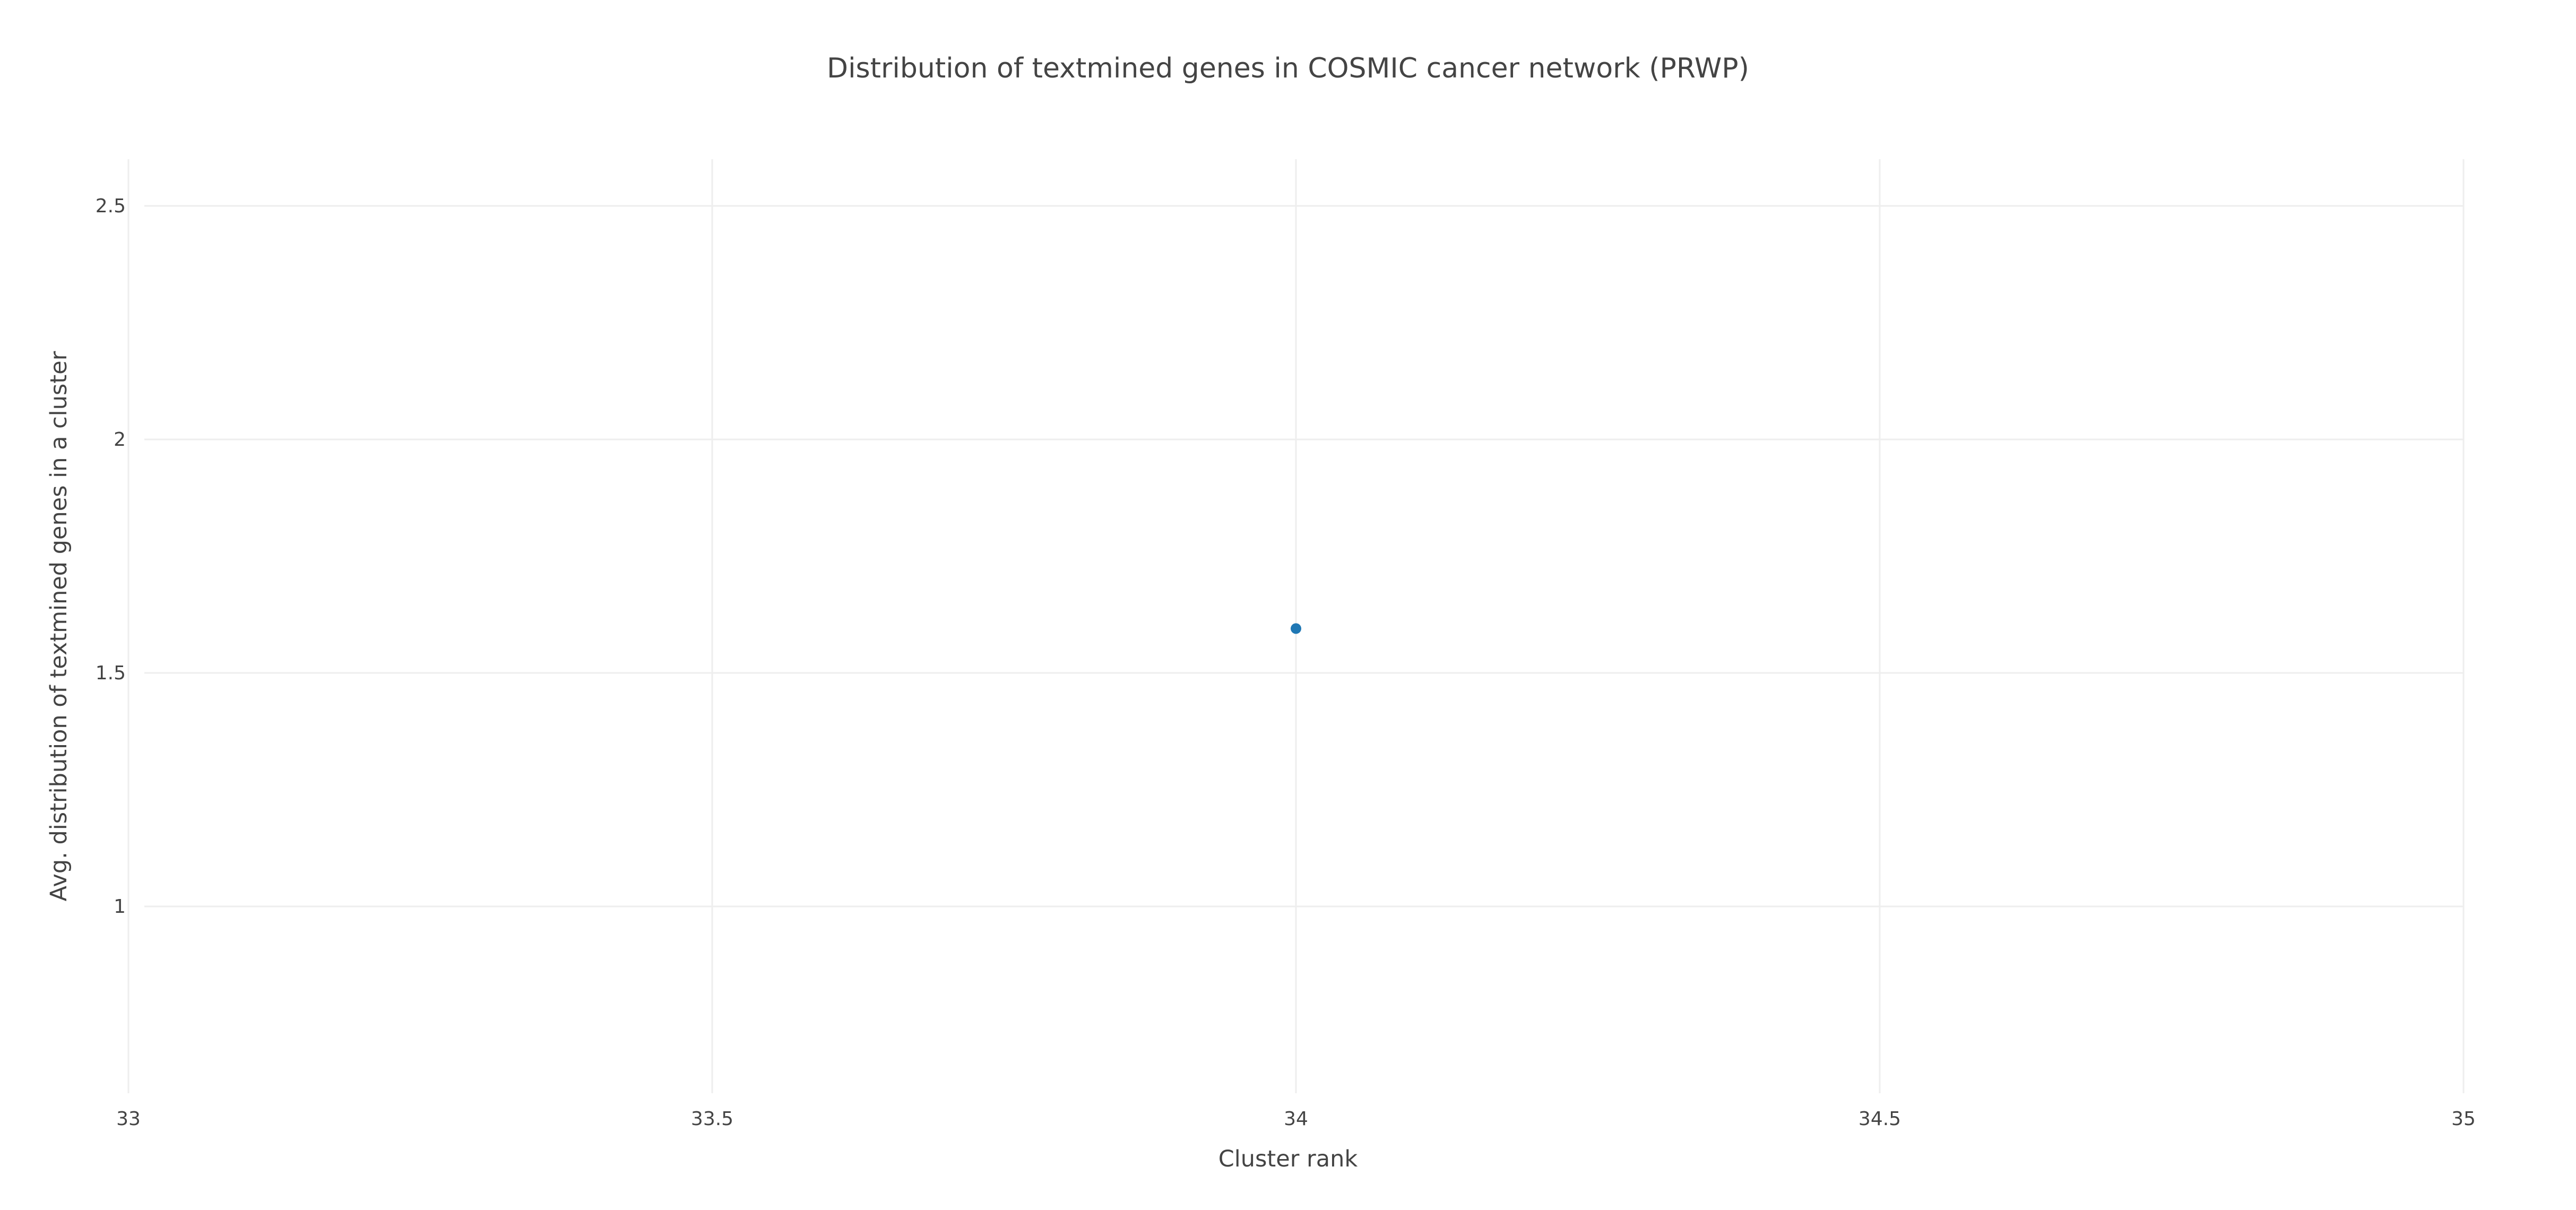 The height and width of the screenshot is (1210, 2576). Describe the element at coordinates (712, 1119) in the screenshot. I see `x-tick-label: 33.5` at that location.